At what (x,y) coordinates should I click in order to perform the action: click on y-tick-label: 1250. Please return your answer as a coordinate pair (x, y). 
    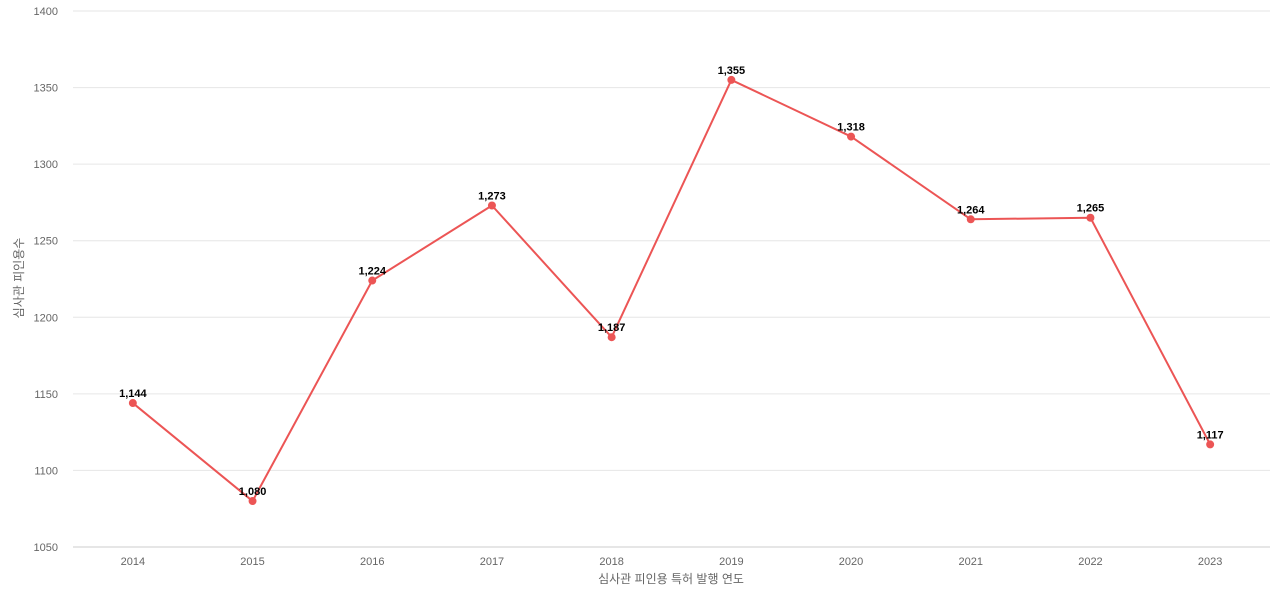
    Looking at the image, I should click on (46, 242).